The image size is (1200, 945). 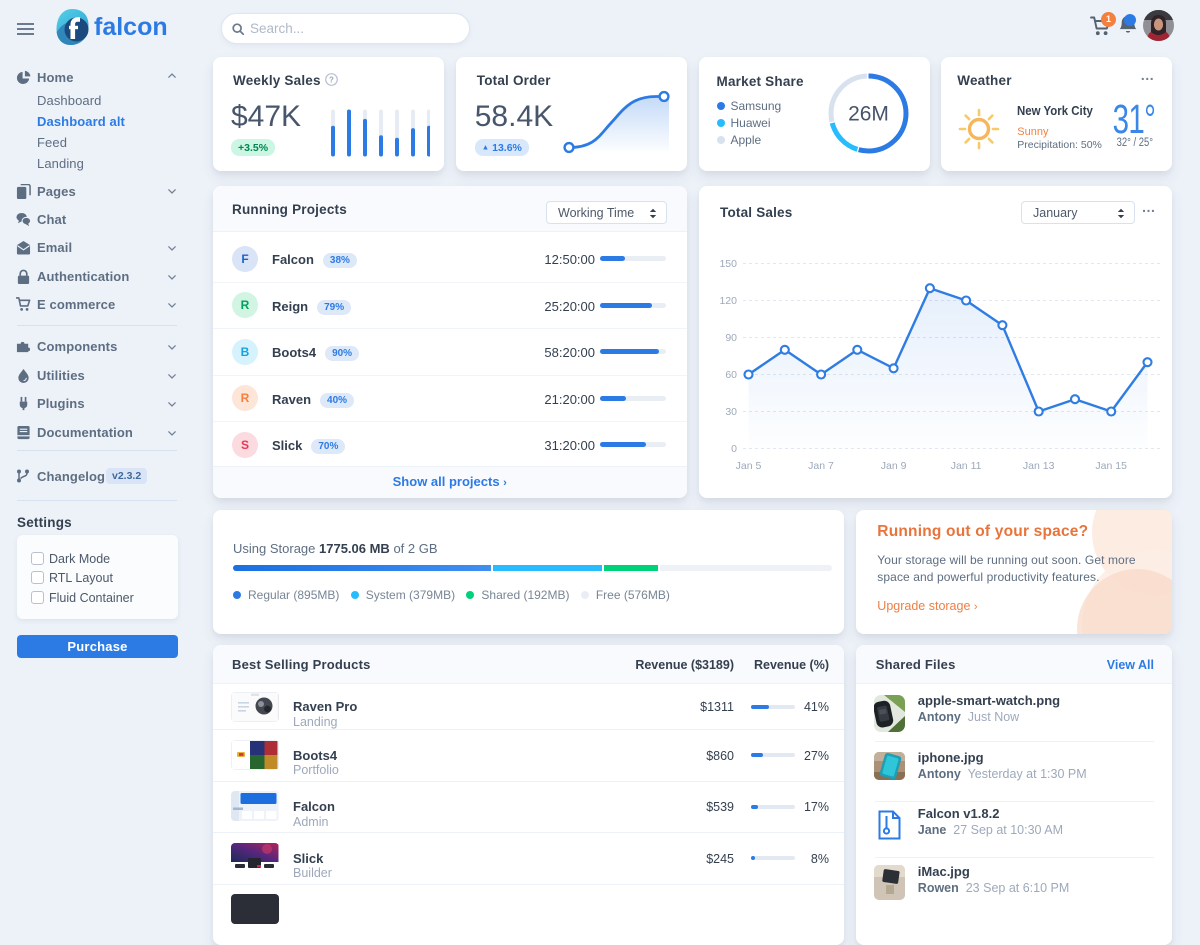 What do you see at coordinates (731, 412) in the screenshot?
I see `svg-text: 30` at bounding box center [731, 412].